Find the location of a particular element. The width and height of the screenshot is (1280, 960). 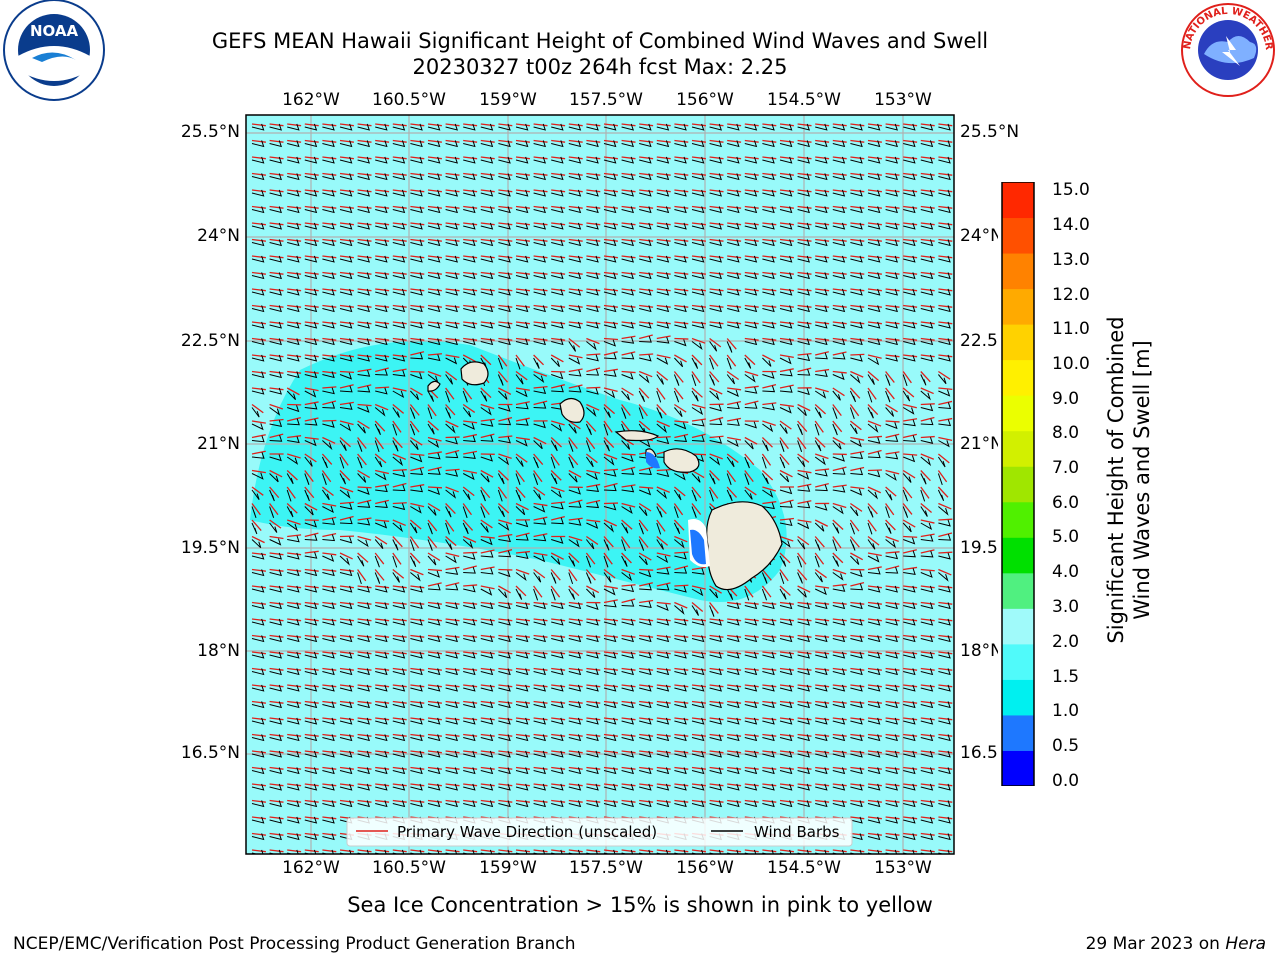

colorbar-swatch is located at coordinates (1018, 590).